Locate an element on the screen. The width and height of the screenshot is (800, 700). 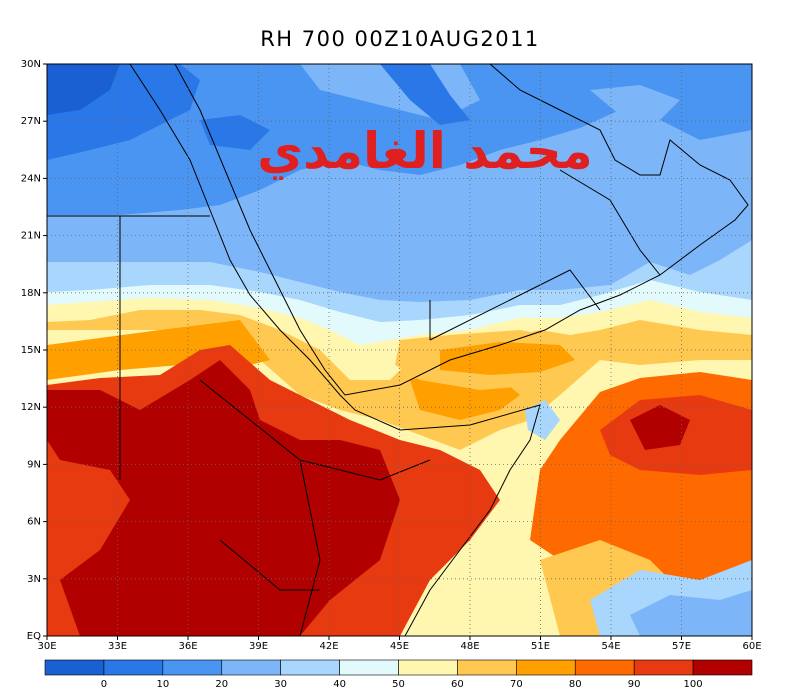
field-70-80-b is located at coordinates (507, 358).